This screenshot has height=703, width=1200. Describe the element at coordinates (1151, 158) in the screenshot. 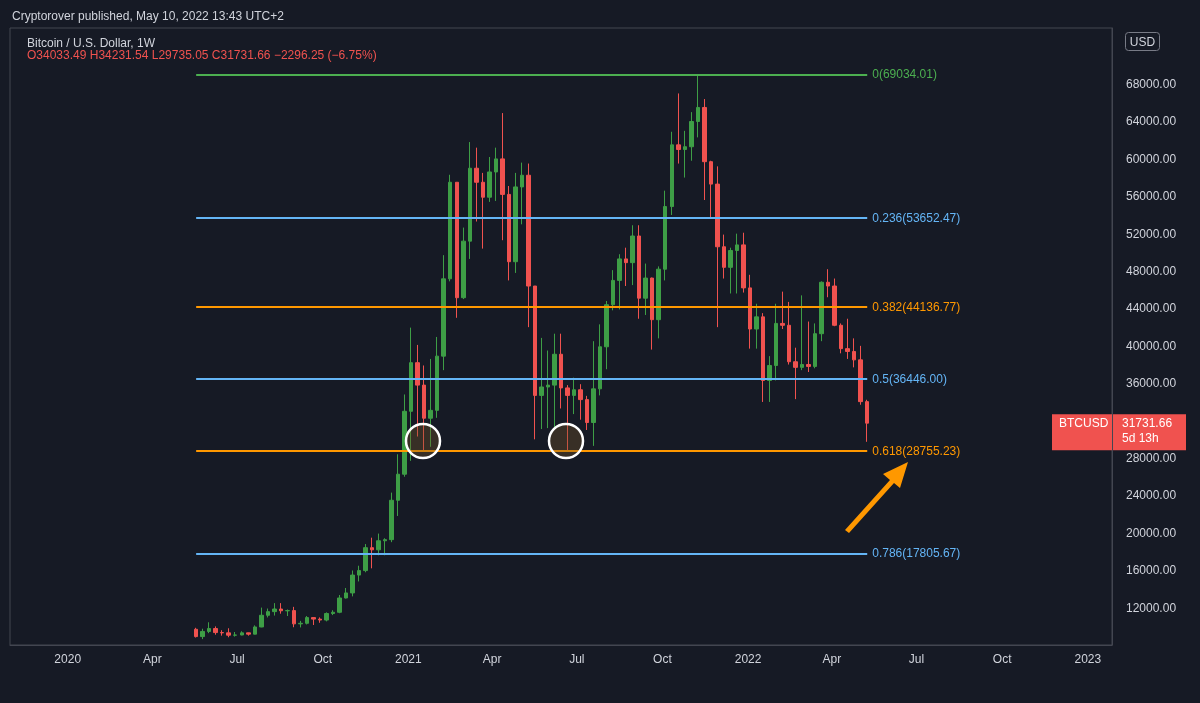

I see `y-tick-label: 60000.00` at that location.